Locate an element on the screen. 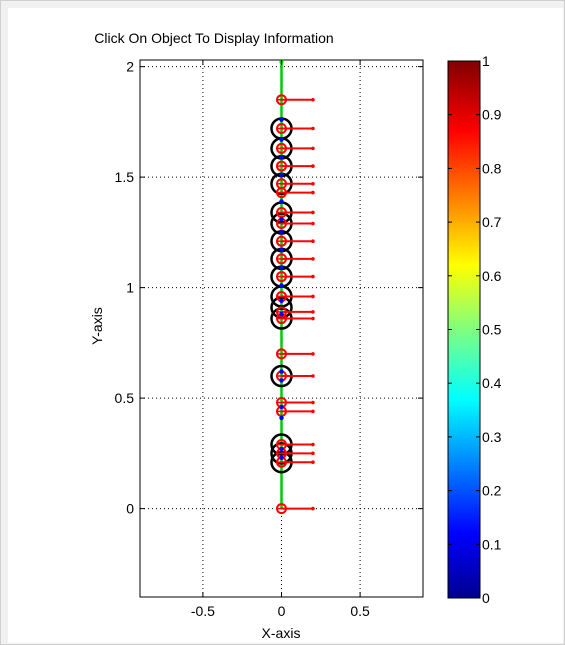  colorbar-ticks: 0 0.1 0.2 0.3 0.4 0.5 0.6 0.7 0.8 0.9 1 is located at coordinates (475, 329).